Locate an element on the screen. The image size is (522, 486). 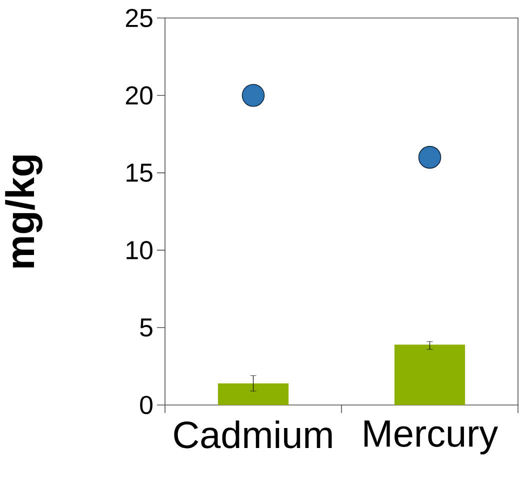
y-tick-label: 0 is located at coordinates (146, 405).